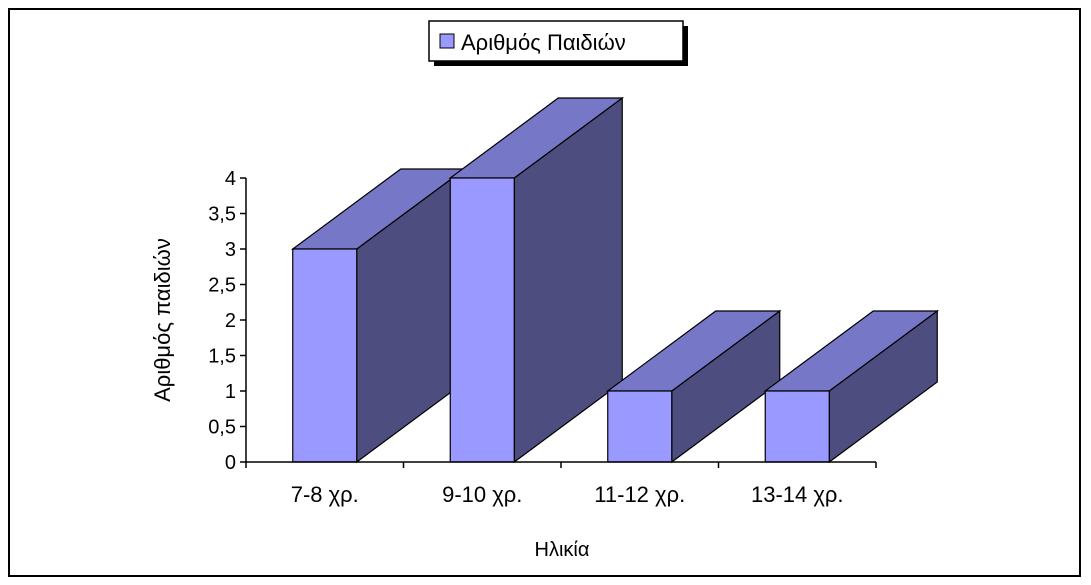 The width and height of the screenshot is (1091, 585). Describe the element at coordinates (639, 494) in the screenshot. I see `x-tick-label: 11-12 χρ.` at that location.